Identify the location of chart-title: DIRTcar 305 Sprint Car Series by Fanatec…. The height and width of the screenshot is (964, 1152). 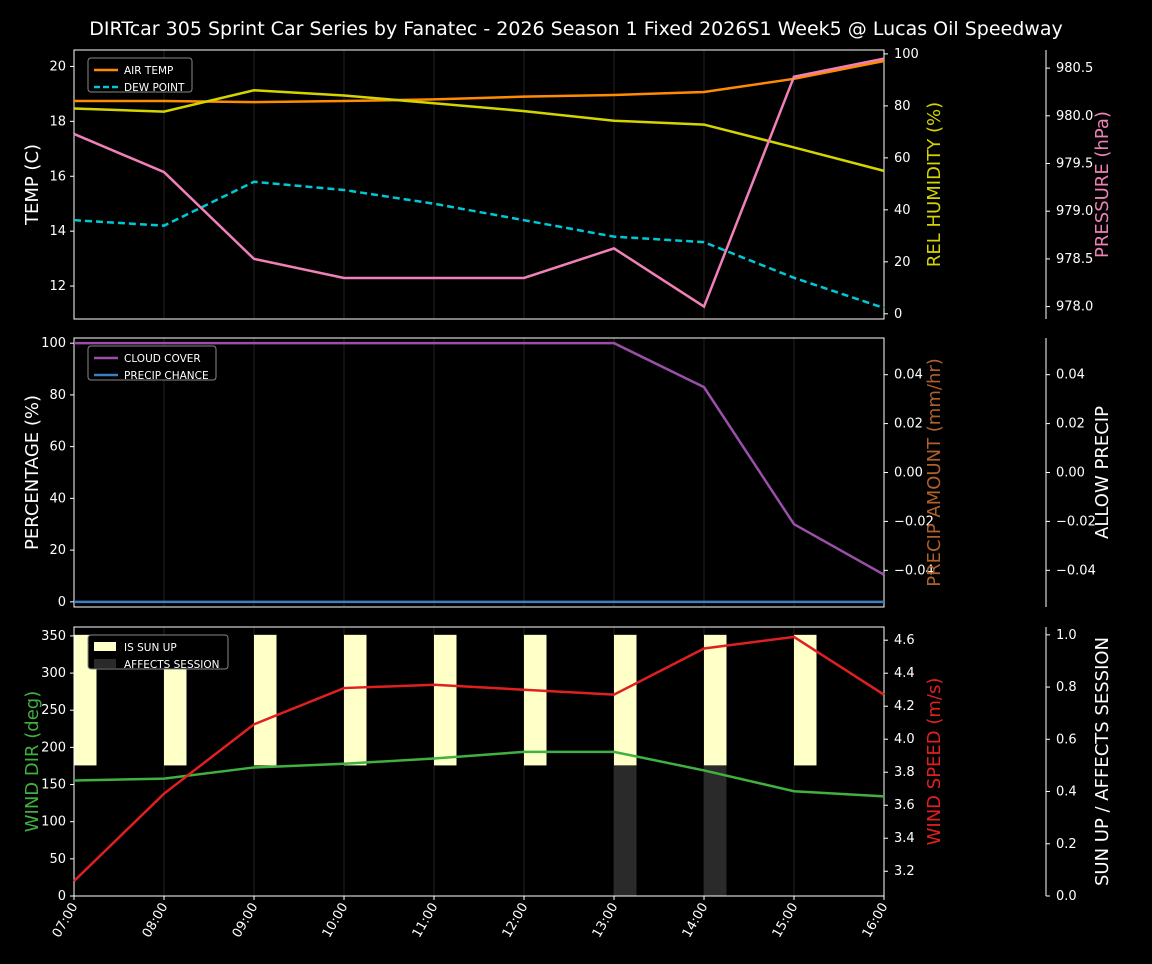
(575, 29).